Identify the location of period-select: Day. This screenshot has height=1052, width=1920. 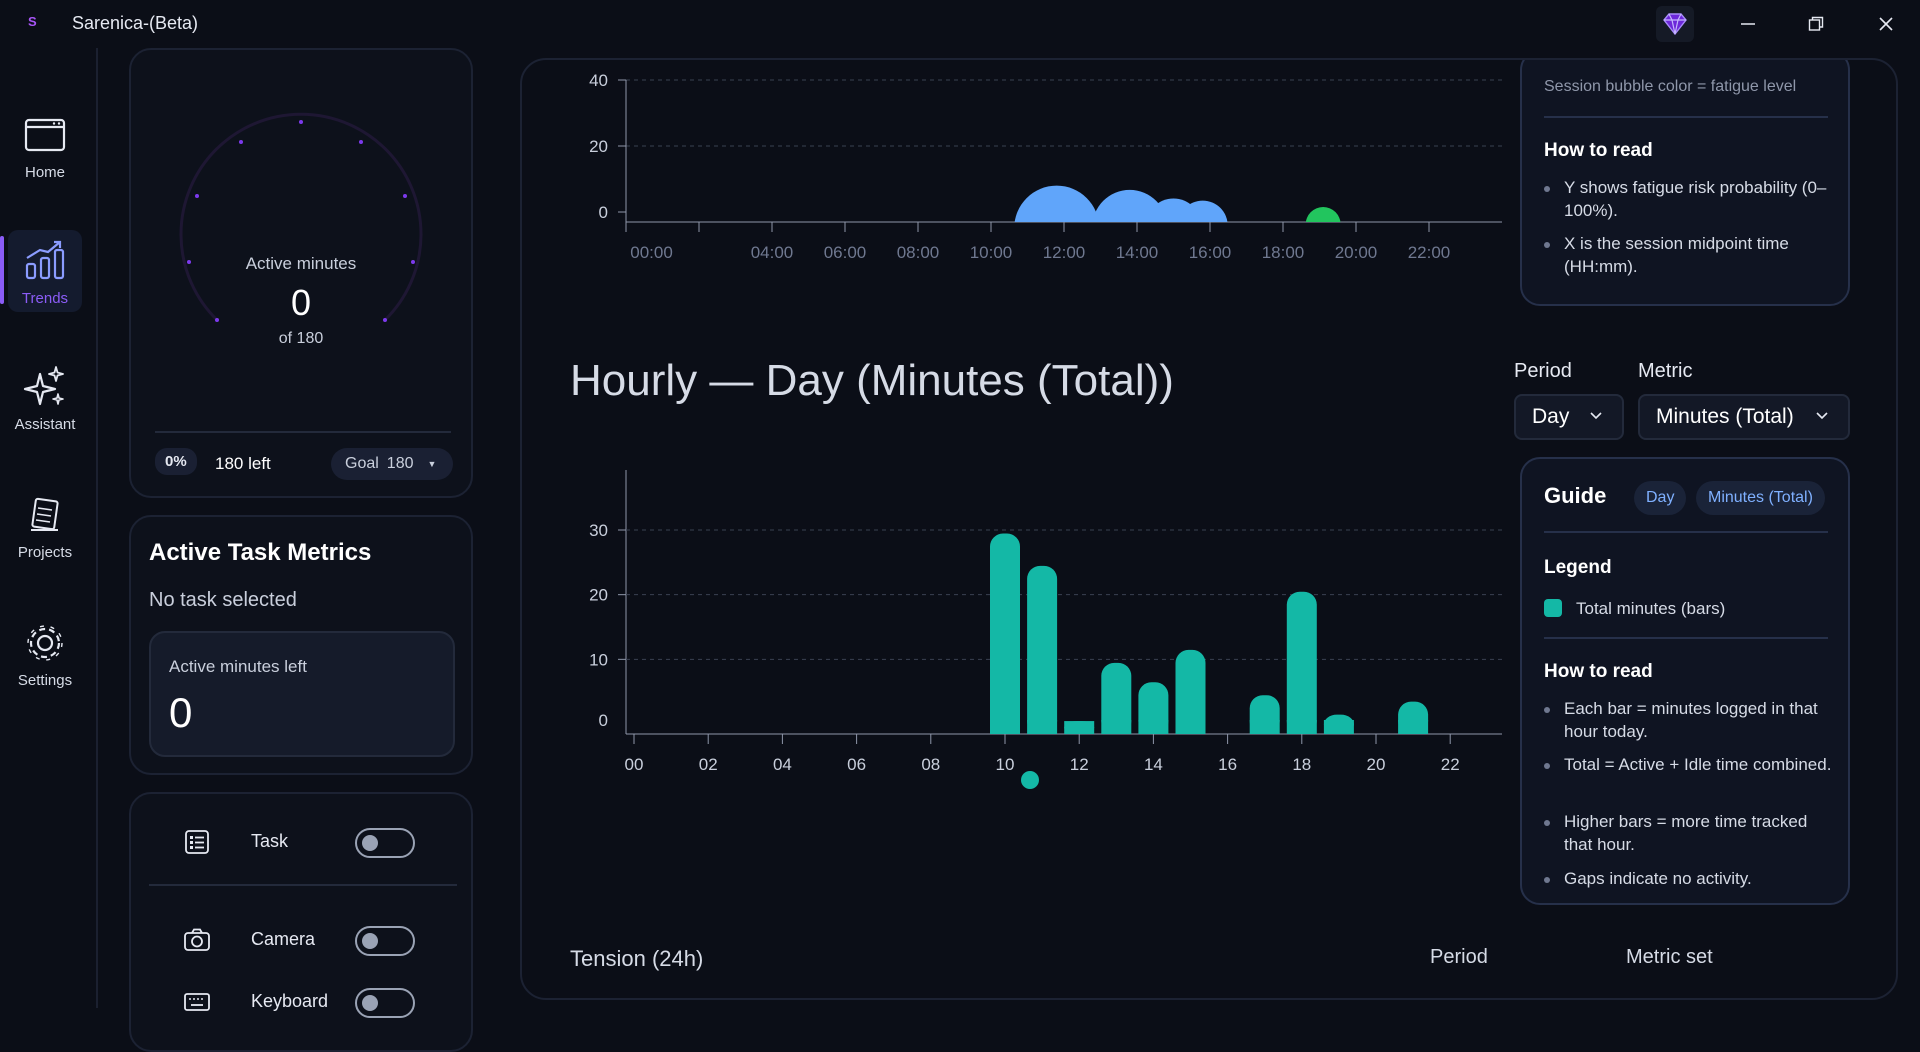
(1569, 417).